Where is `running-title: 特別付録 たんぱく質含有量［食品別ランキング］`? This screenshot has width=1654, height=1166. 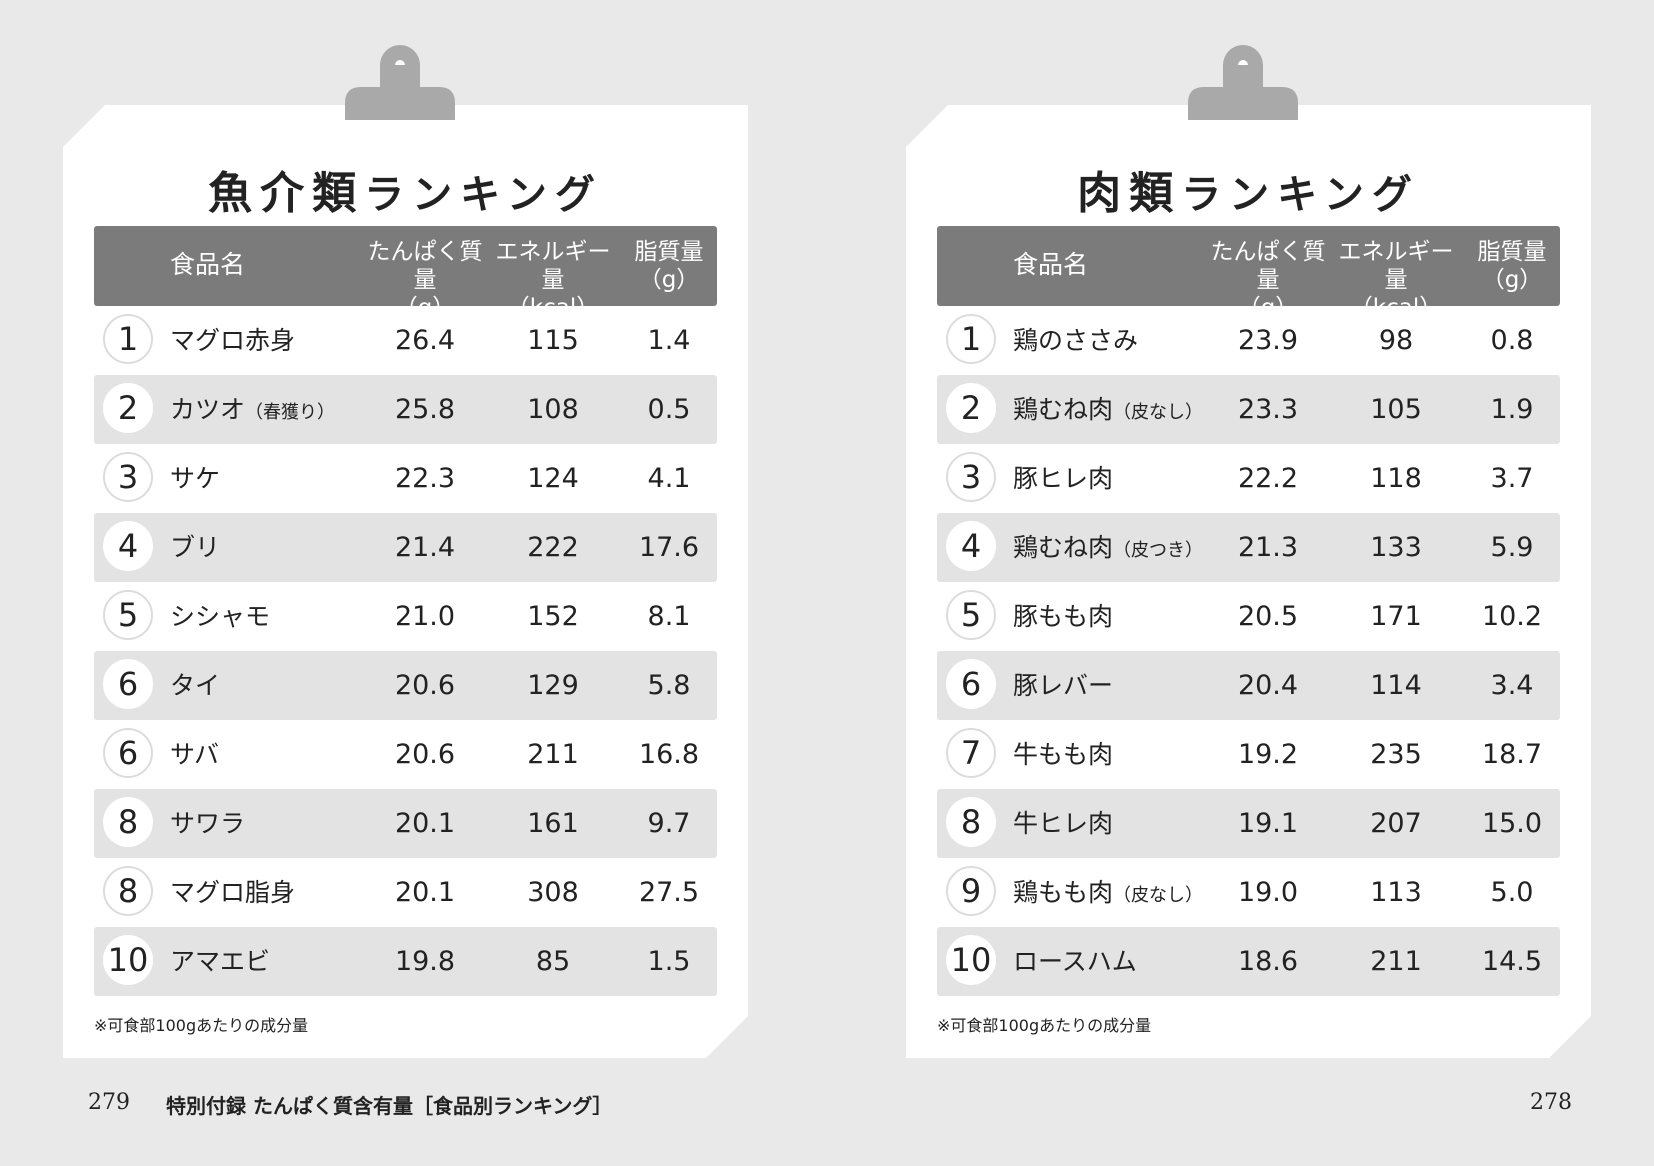
running-title: 特別付録 たんぱく質含有量［食品別ランキング］ is located at coordinates (389, 1106).